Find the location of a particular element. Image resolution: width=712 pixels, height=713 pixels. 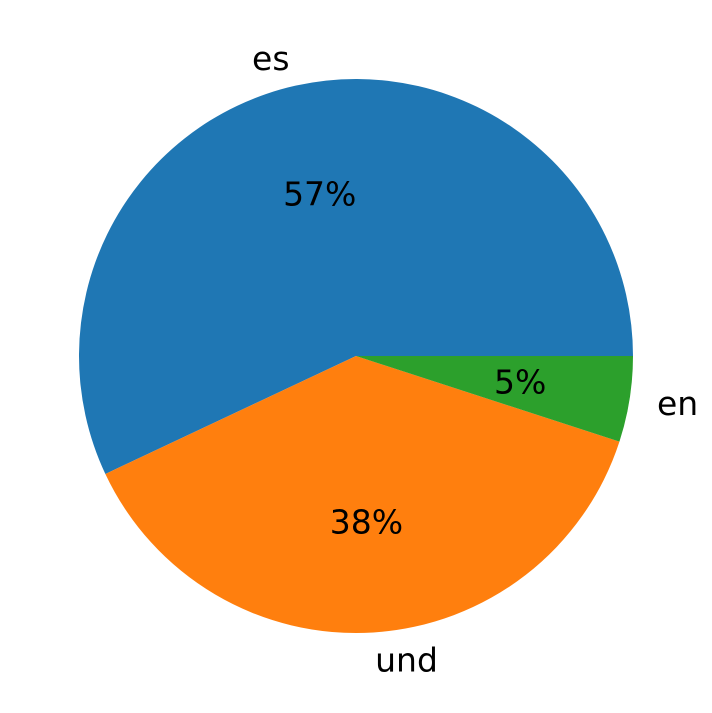

pie-category-label-en: en is located at coordinates (677, 403).